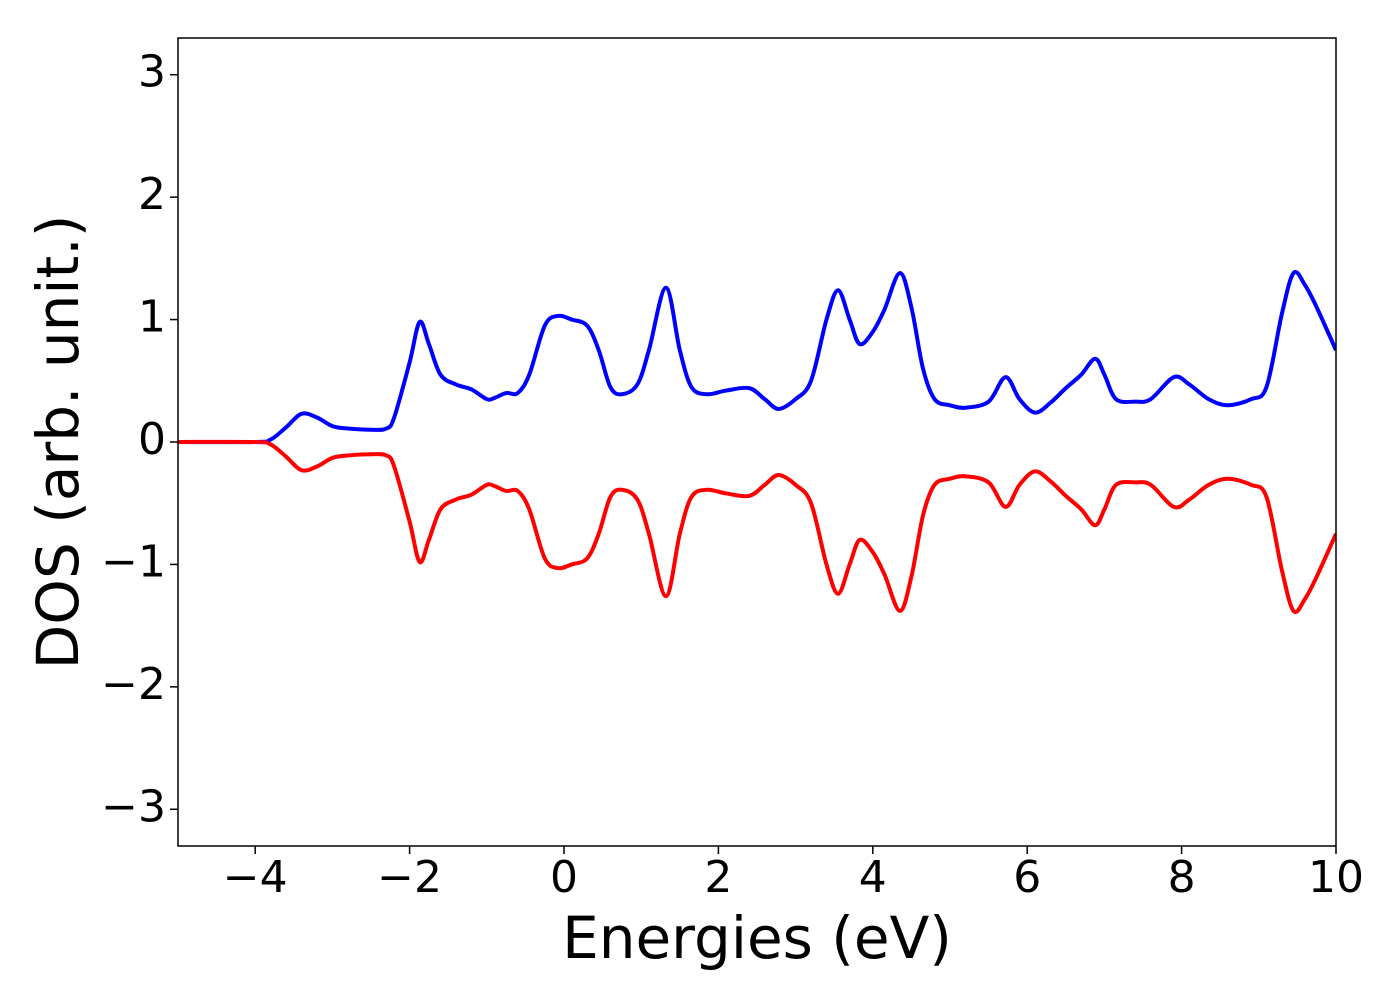  I want to click on y-tick-label: 2, so click(152, 194).